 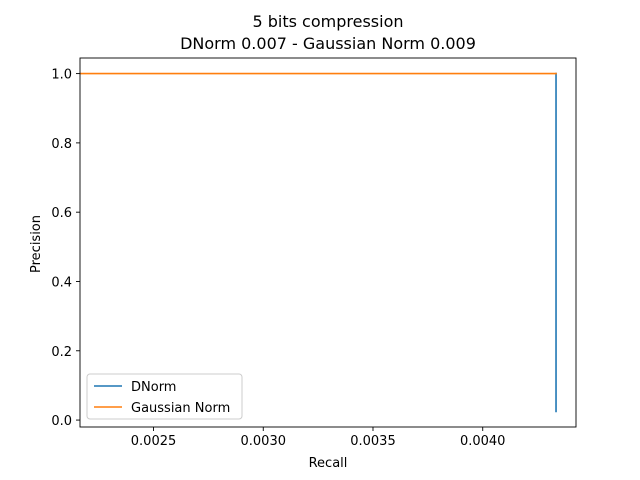 What do you see at coordinates (61, 213) in the screenshot?
I see `y-tick-label: 0.6` at bounding box center [61, 213].